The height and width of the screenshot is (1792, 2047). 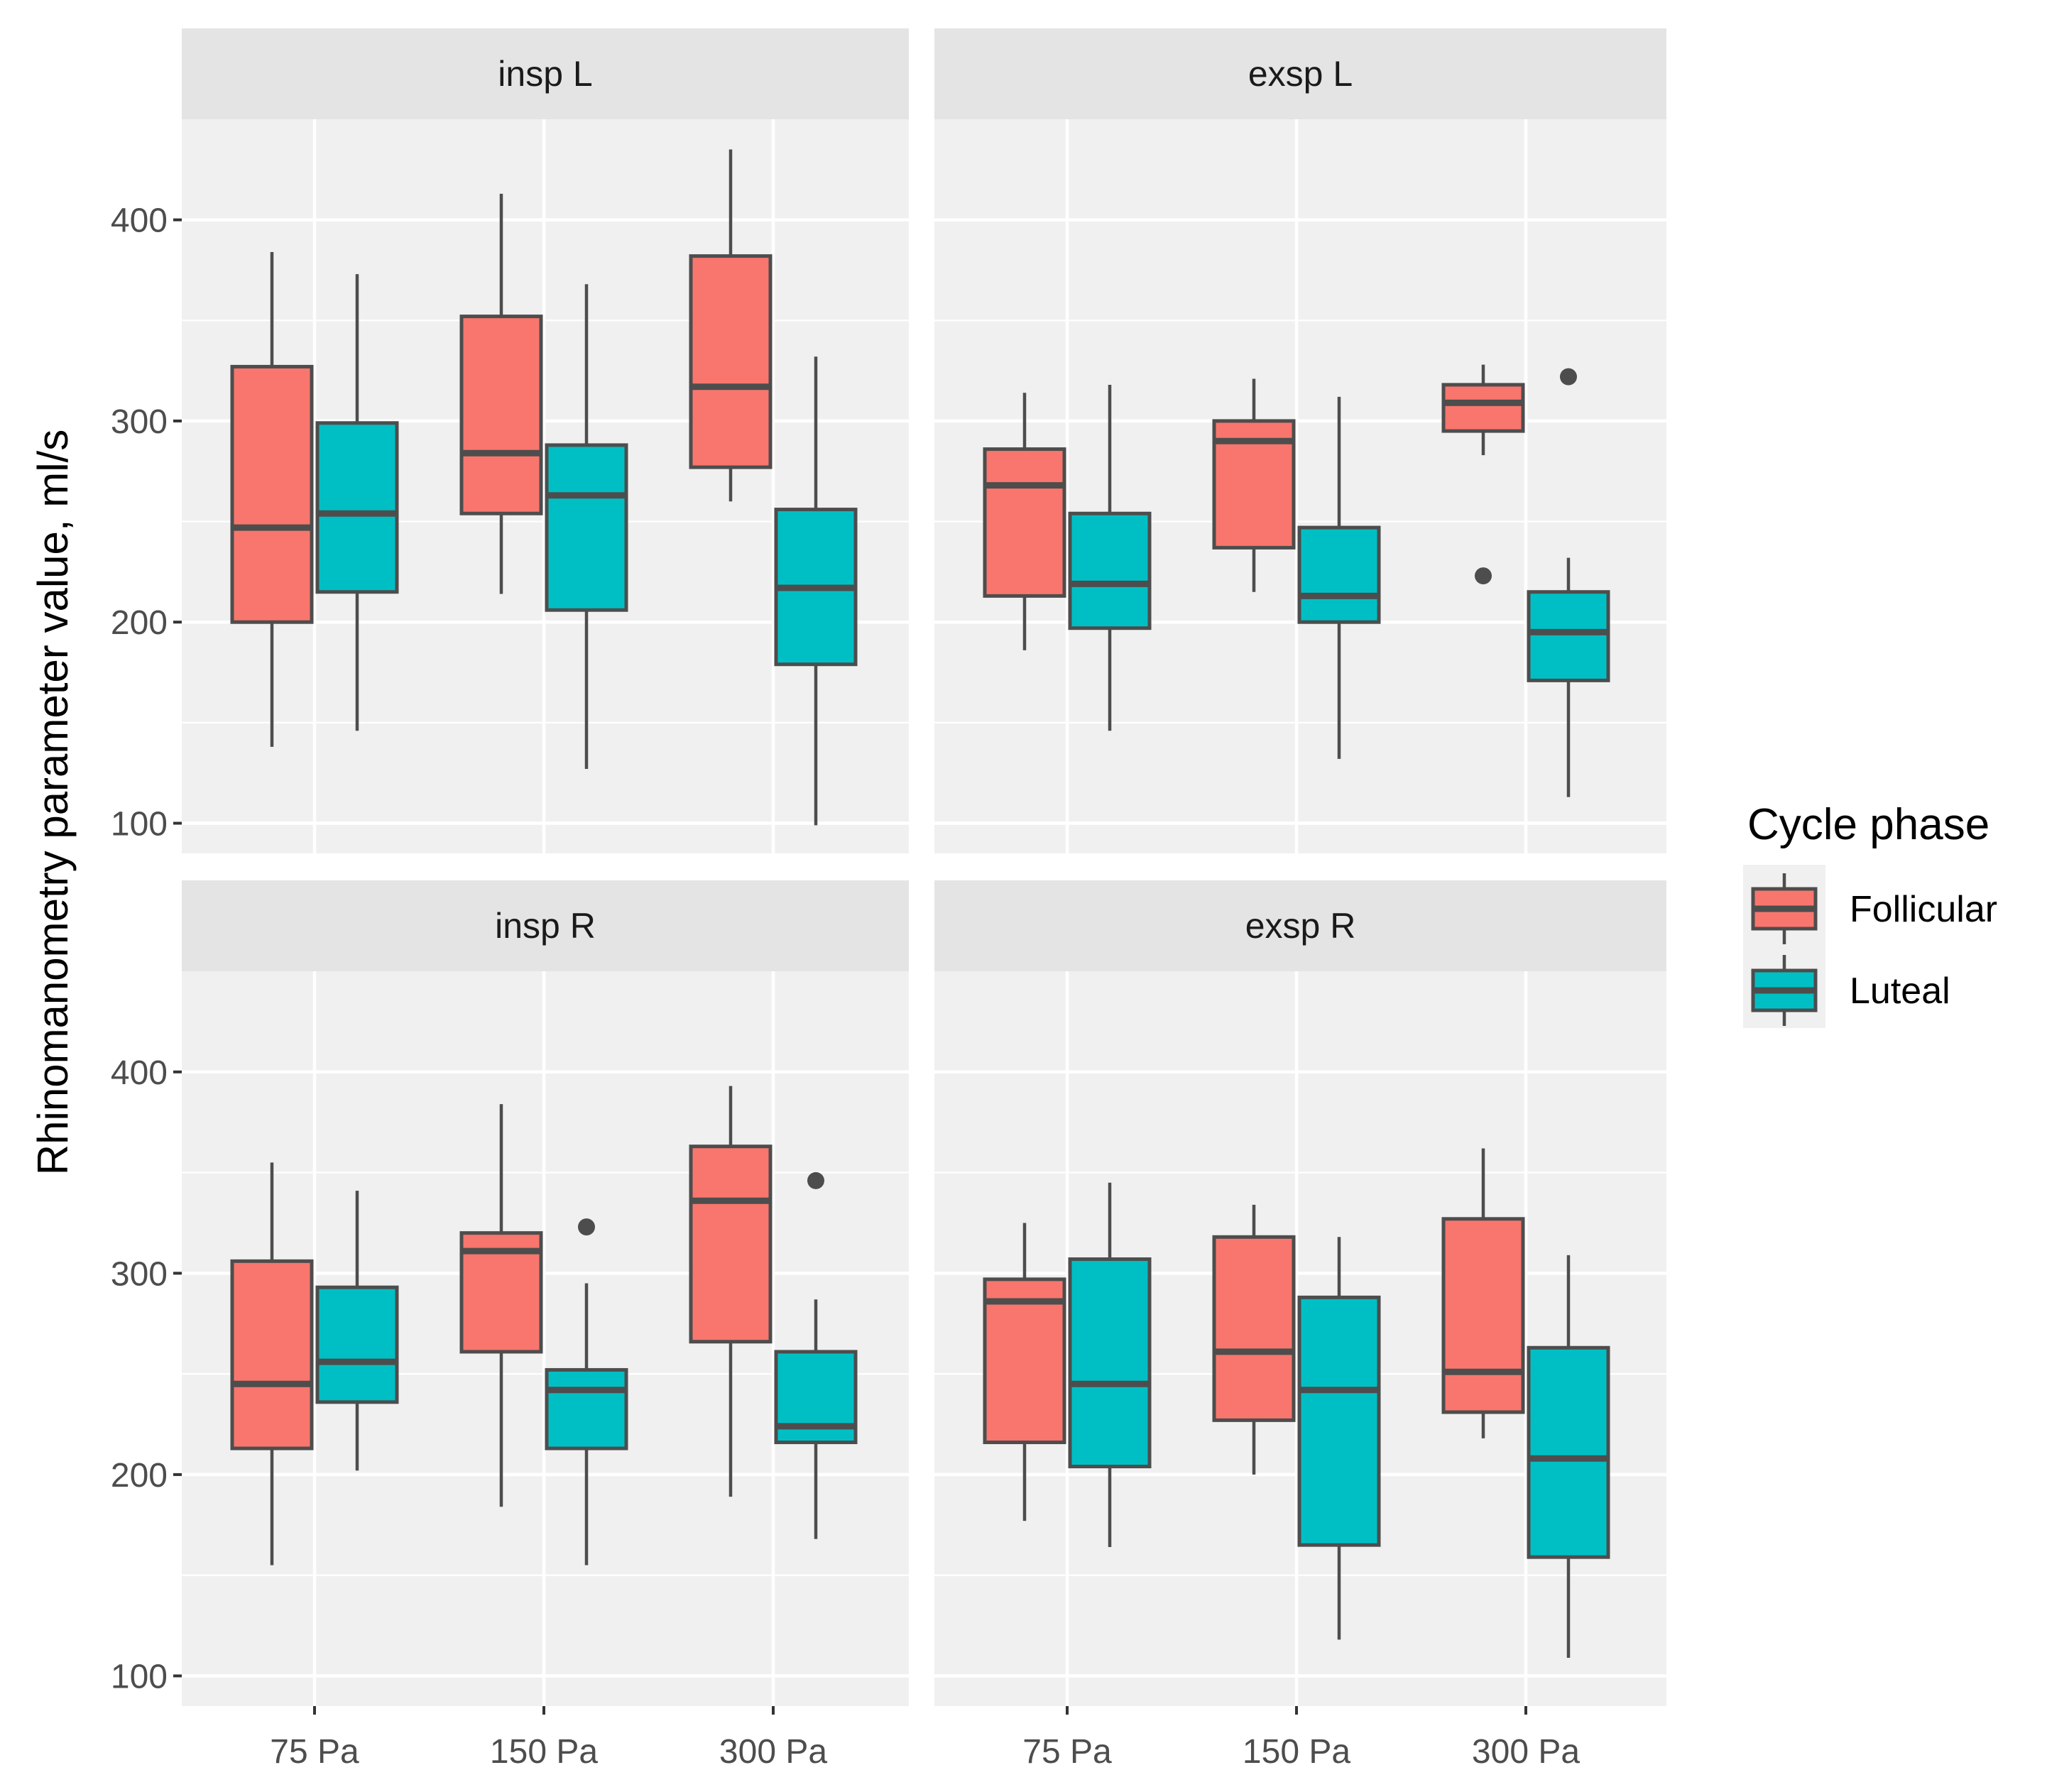 What do you see at coordinates (1868, 824) in the screenshot?
I see `legend-title: Cycle phase` at bounding box center [1868, 824].